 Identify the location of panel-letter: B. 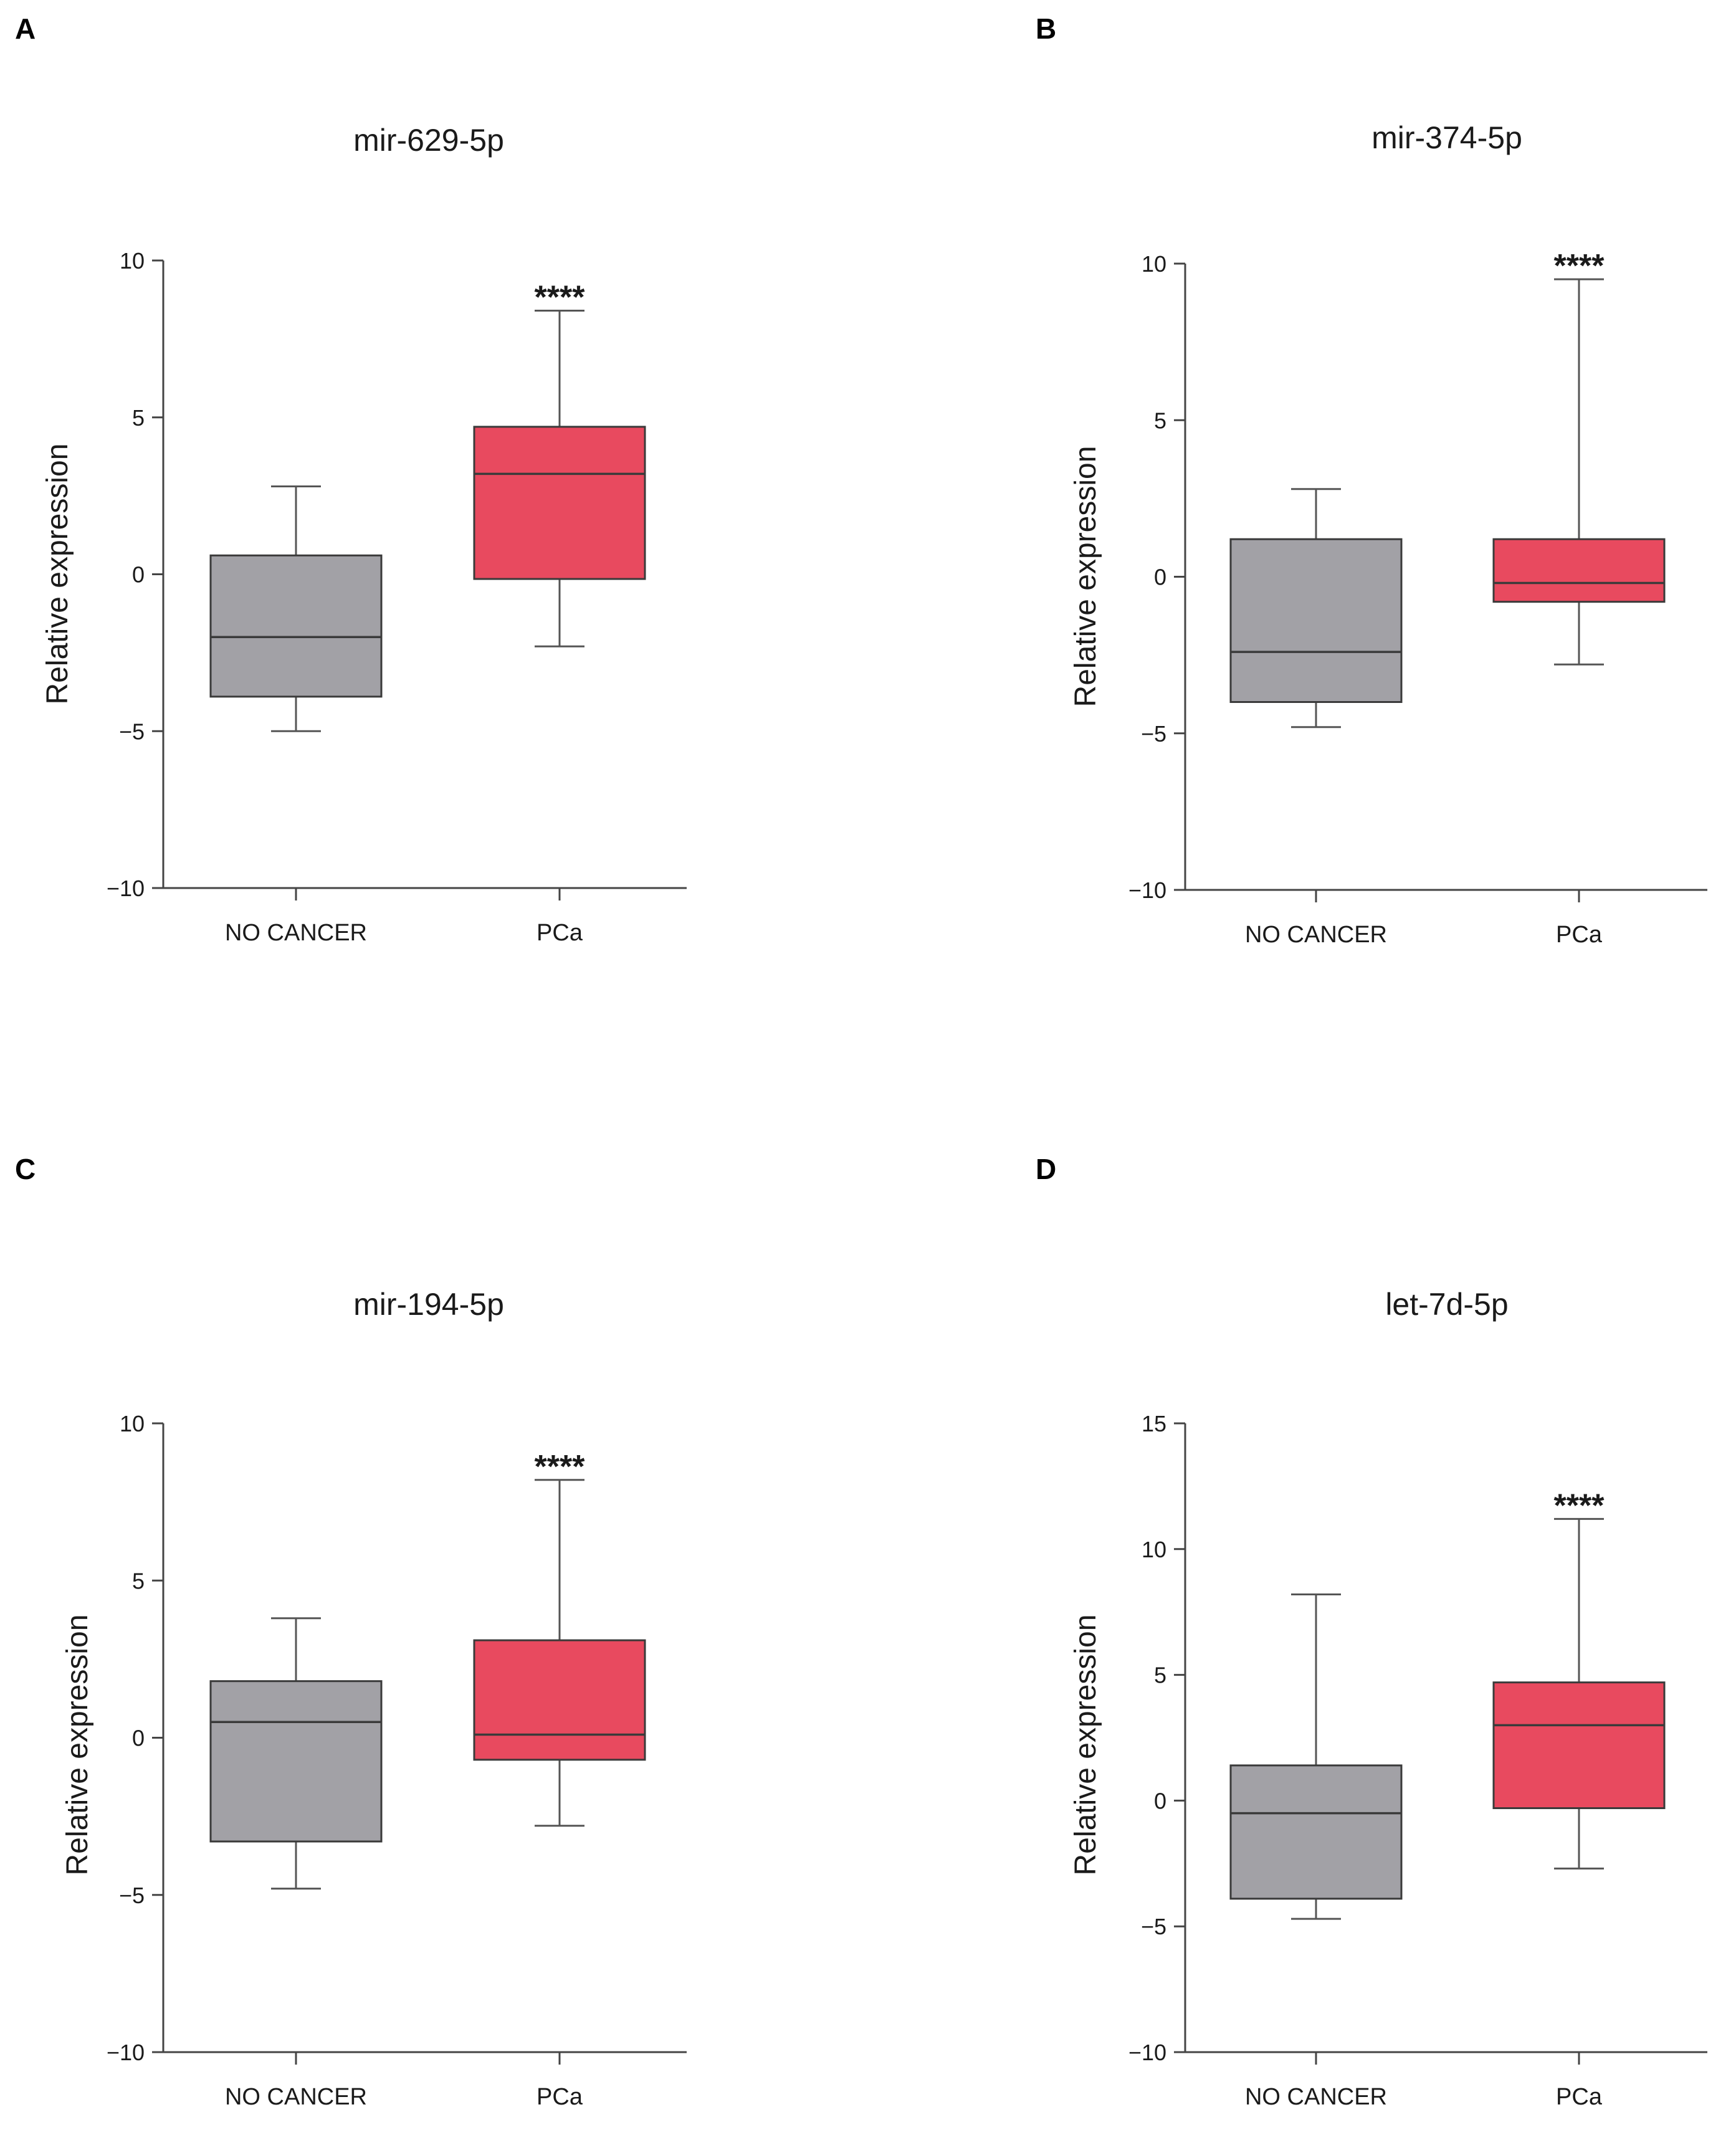
(1046, 28).